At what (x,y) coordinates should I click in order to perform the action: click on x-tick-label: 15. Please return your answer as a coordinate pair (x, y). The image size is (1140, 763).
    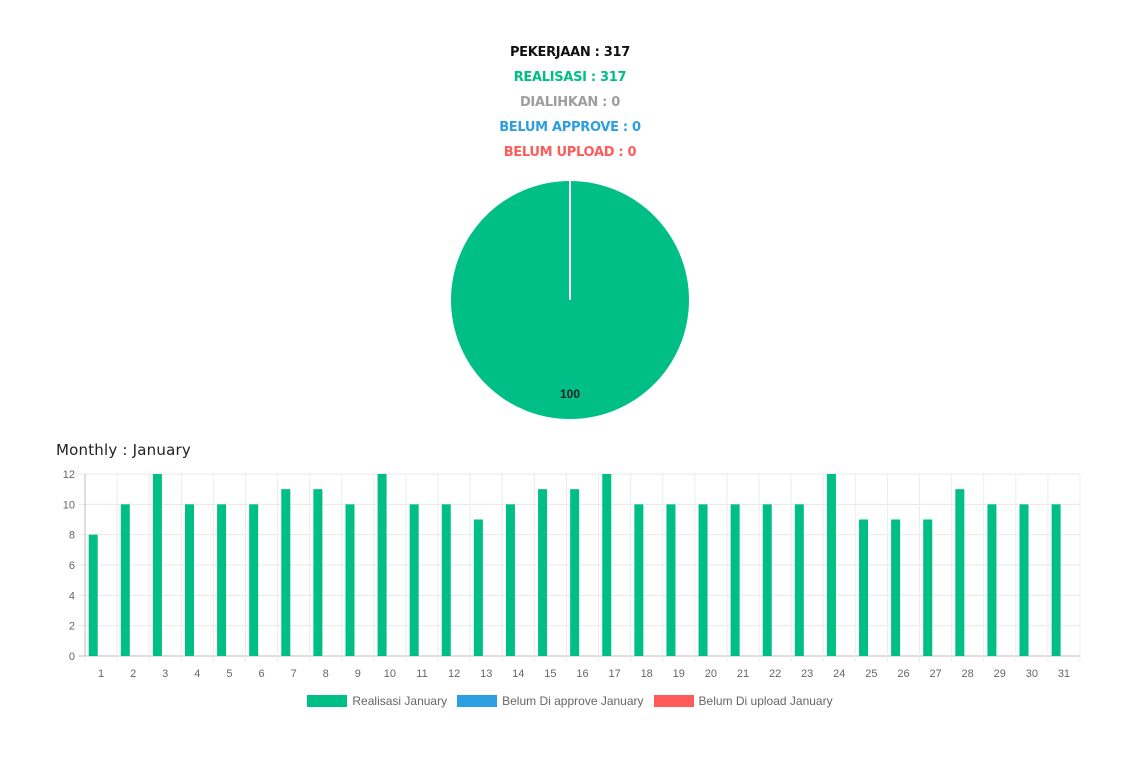
    Looking at the image, I should click on (550, 674).